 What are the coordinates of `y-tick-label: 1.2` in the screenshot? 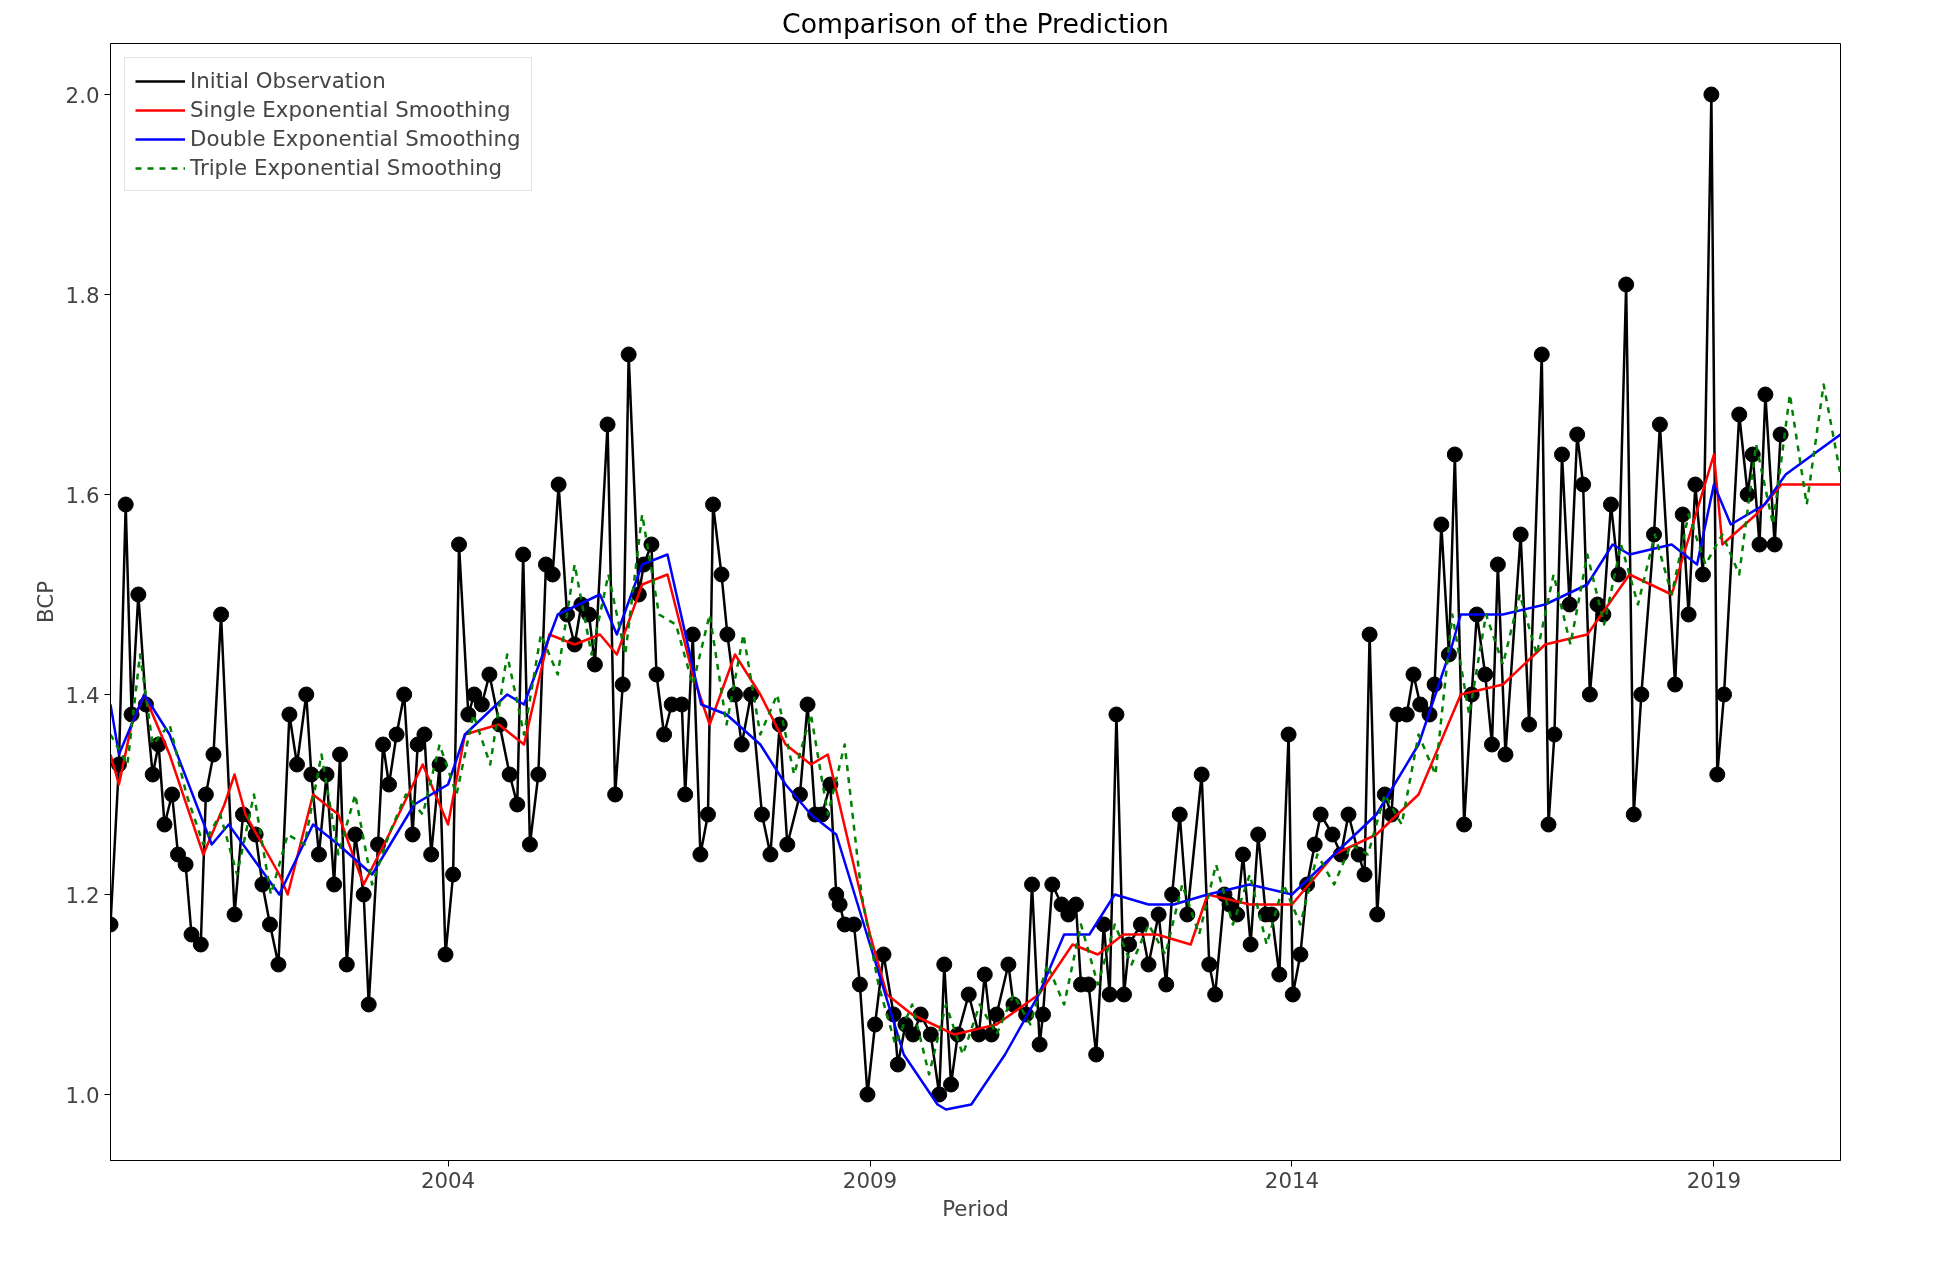 It's located at (82, 895).